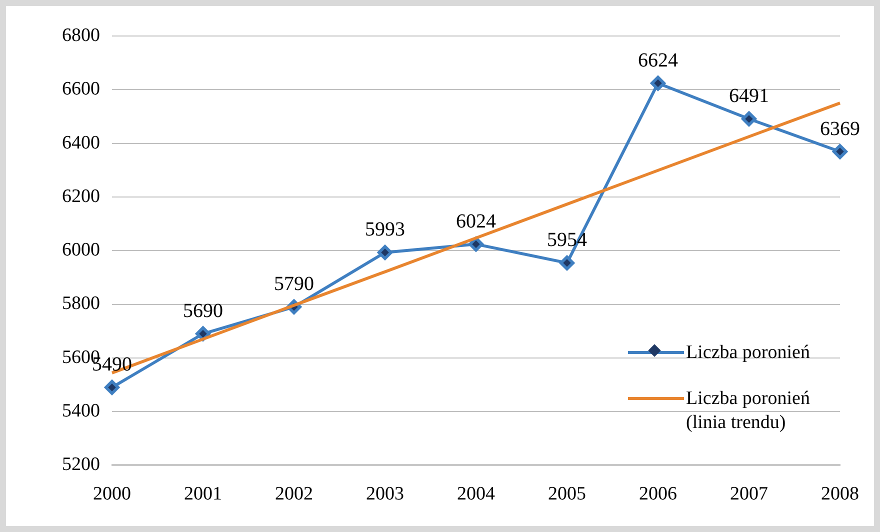 This screenshot has width=880, height=532. I want to click on data-label: 5993, so click(385, 229).